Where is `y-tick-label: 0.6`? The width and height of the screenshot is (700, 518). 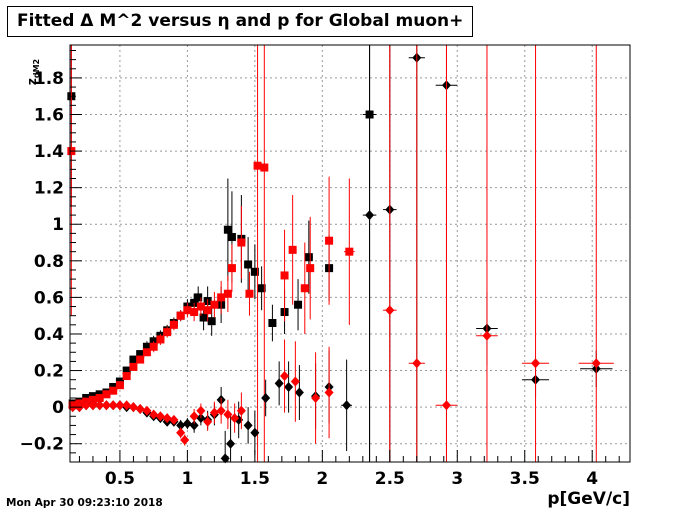
y-tick-label: 0.6 is located at coordinates (49, 298).